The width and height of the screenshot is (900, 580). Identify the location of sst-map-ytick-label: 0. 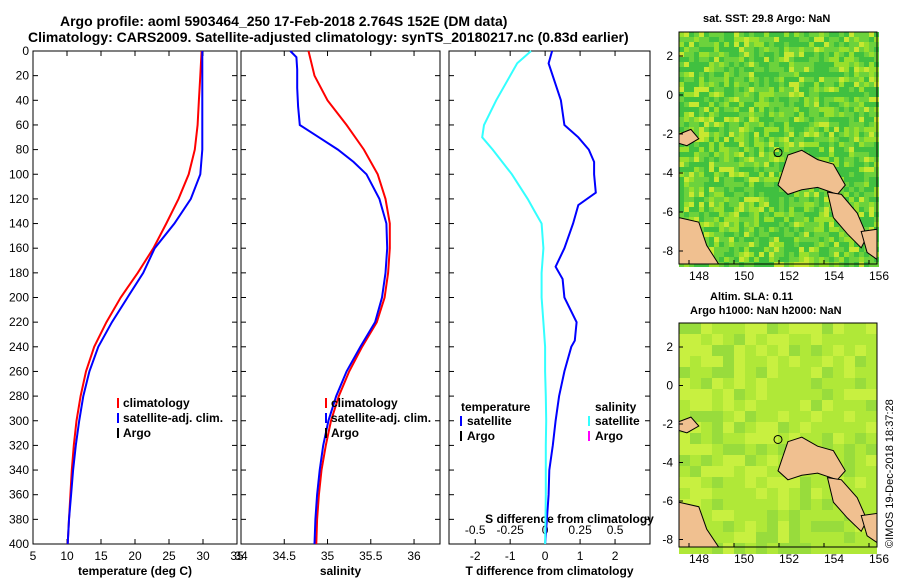
(669, 95).